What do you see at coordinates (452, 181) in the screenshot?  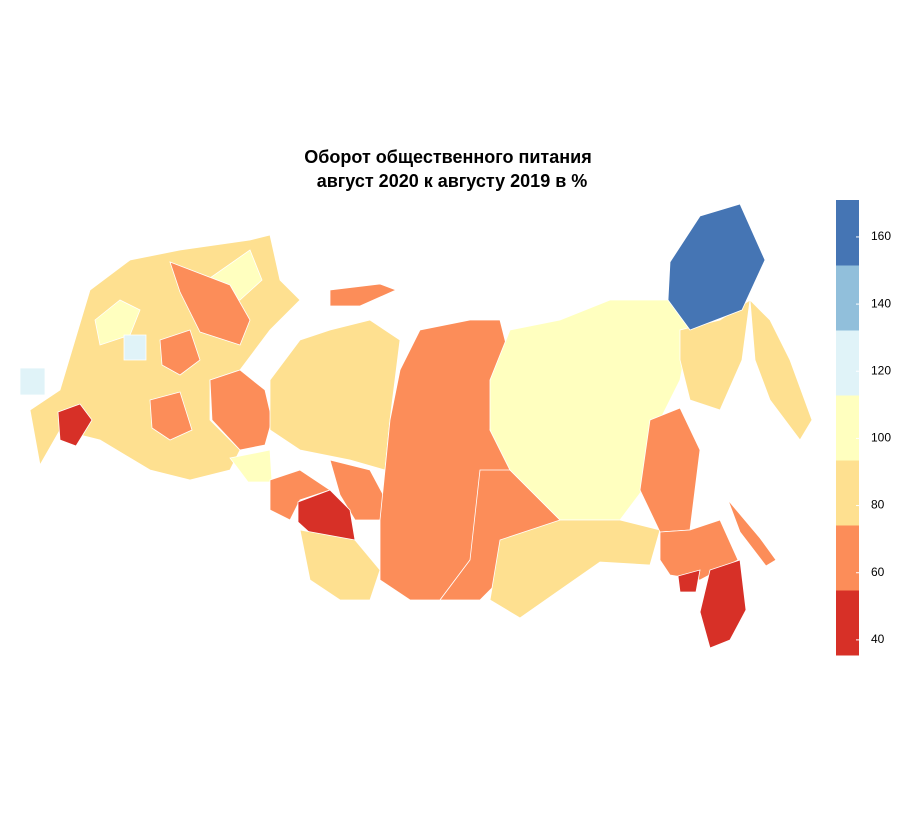 I see `chart-subtitle: август 2020 к августу 2019 в %` at bounding box center [452, 181].